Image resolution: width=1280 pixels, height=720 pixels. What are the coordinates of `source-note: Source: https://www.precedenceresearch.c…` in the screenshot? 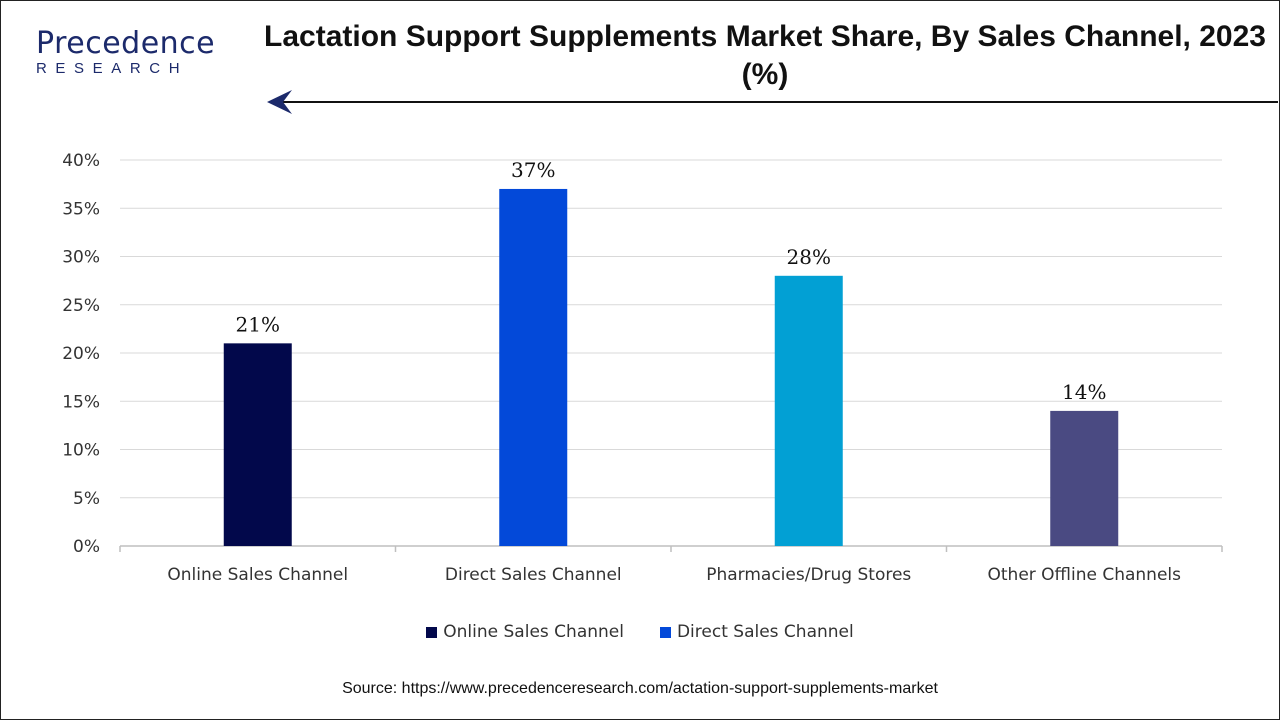 It's located at (640, 688).